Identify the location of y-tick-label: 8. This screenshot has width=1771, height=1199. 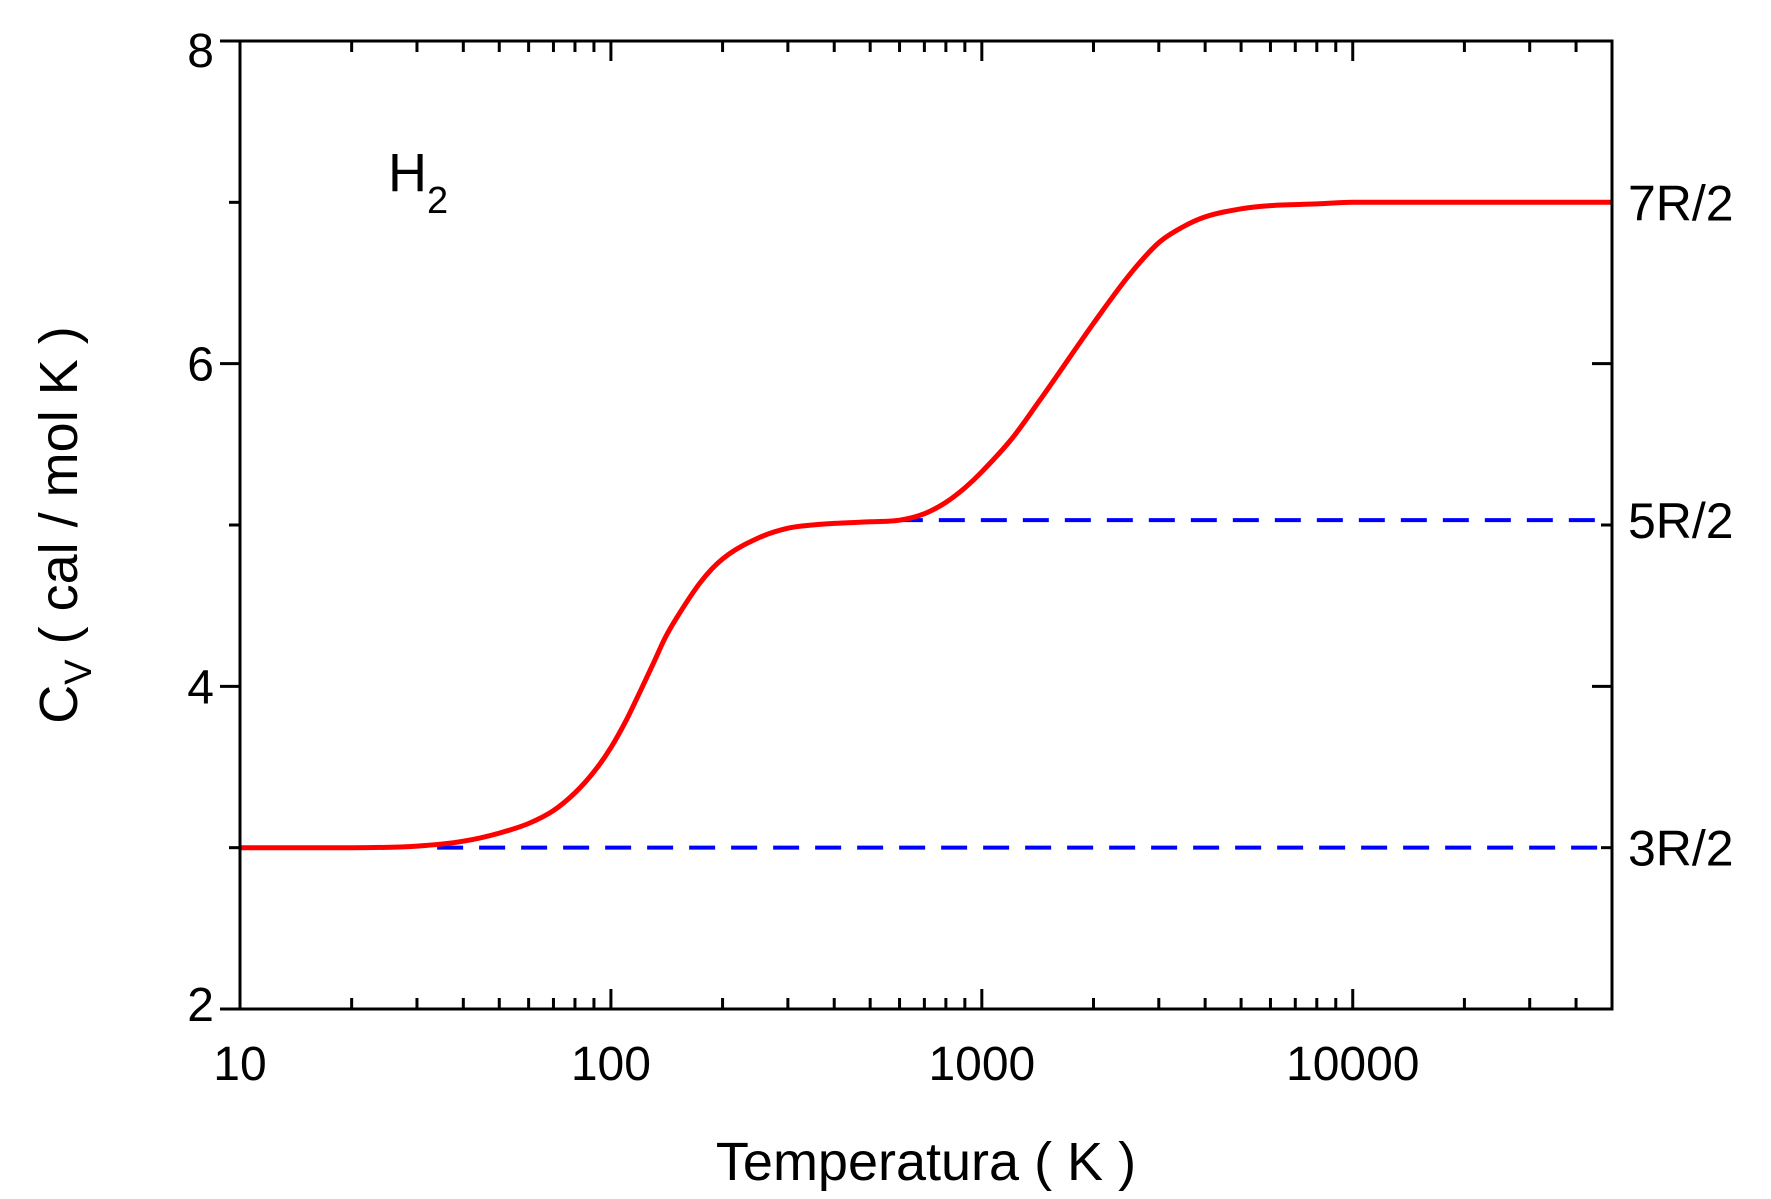
(200, 51).